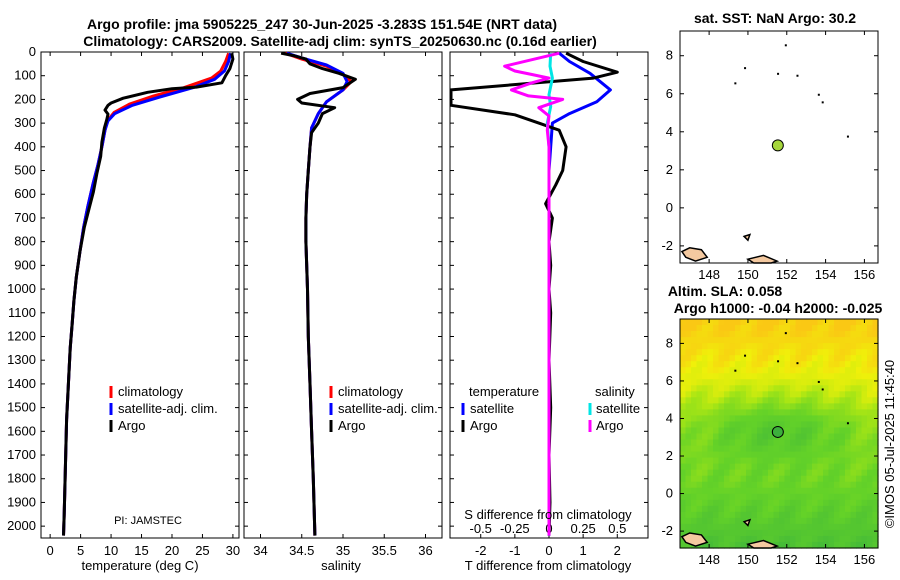  Describe the element at coordinates (25, 241) in the screenshot. I see `depth-tick-label: 800` at that location.